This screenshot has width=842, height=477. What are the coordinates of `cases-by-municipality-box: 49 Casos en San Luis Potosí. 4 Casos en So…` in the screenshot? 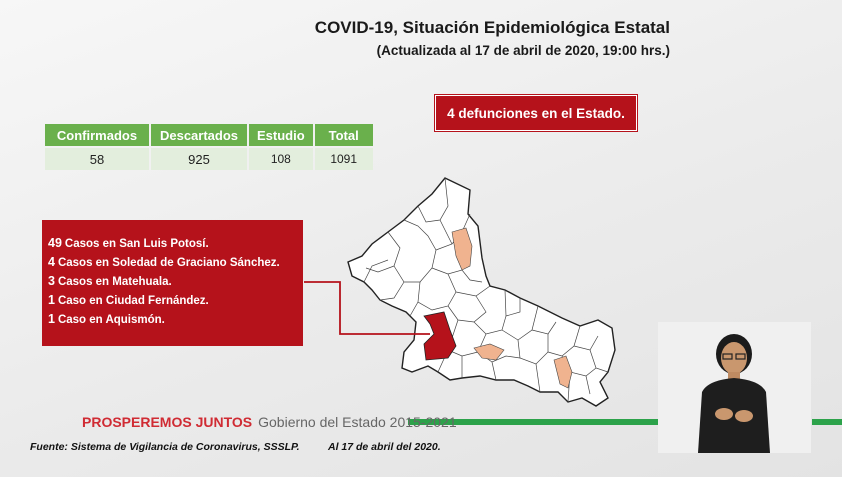 It's located at (172, 283).